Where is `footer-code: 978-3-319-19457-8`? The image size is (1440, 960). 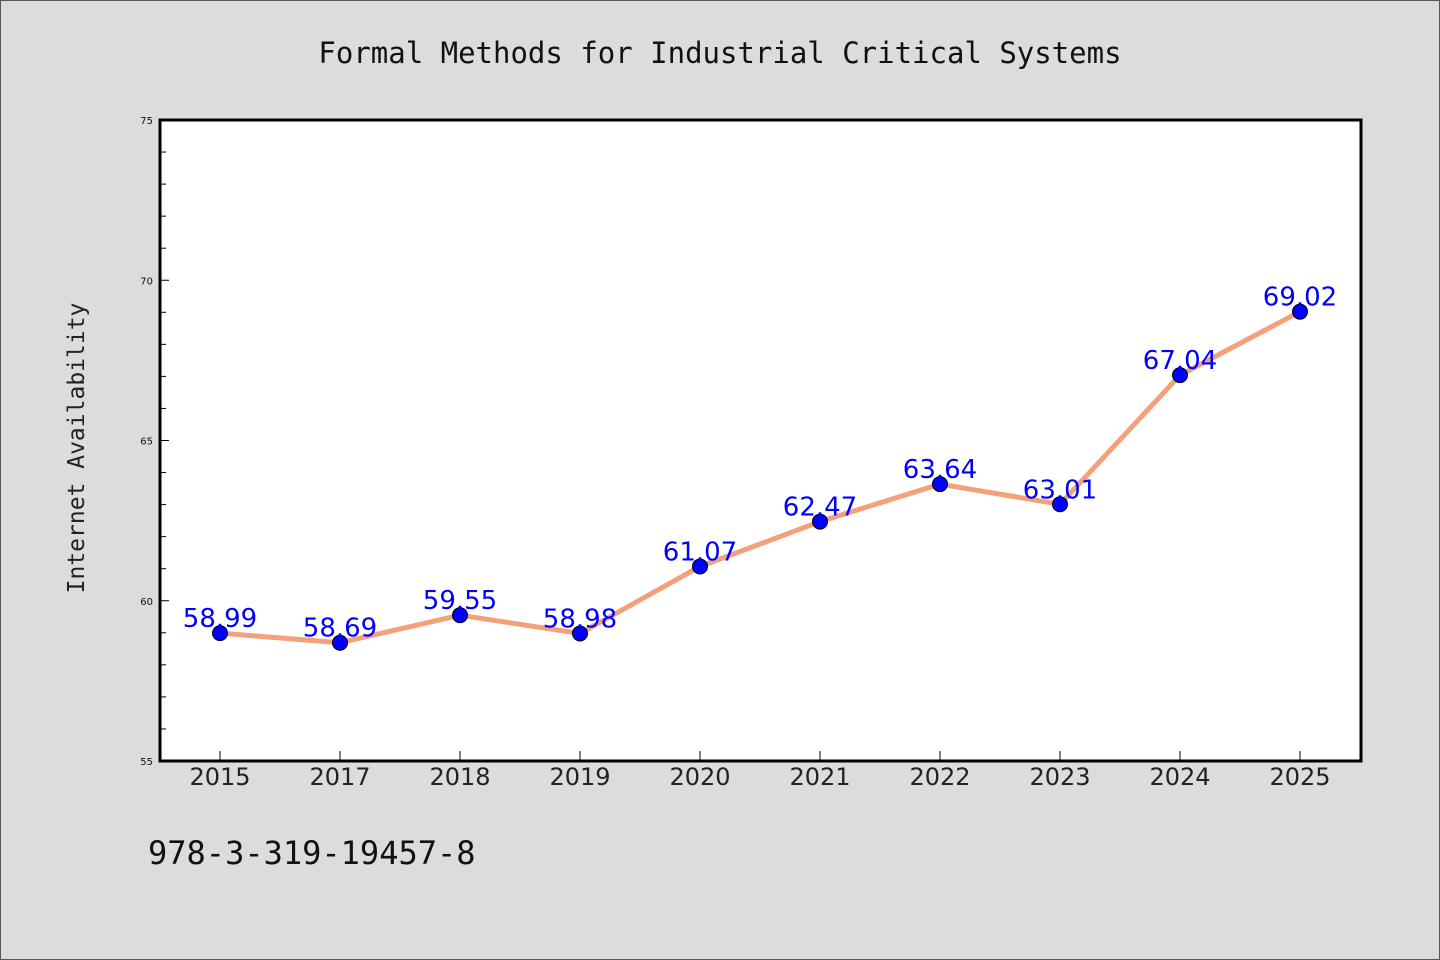 footer-code: 978-3-319-19457-8 is located at coordinates (312, 853).